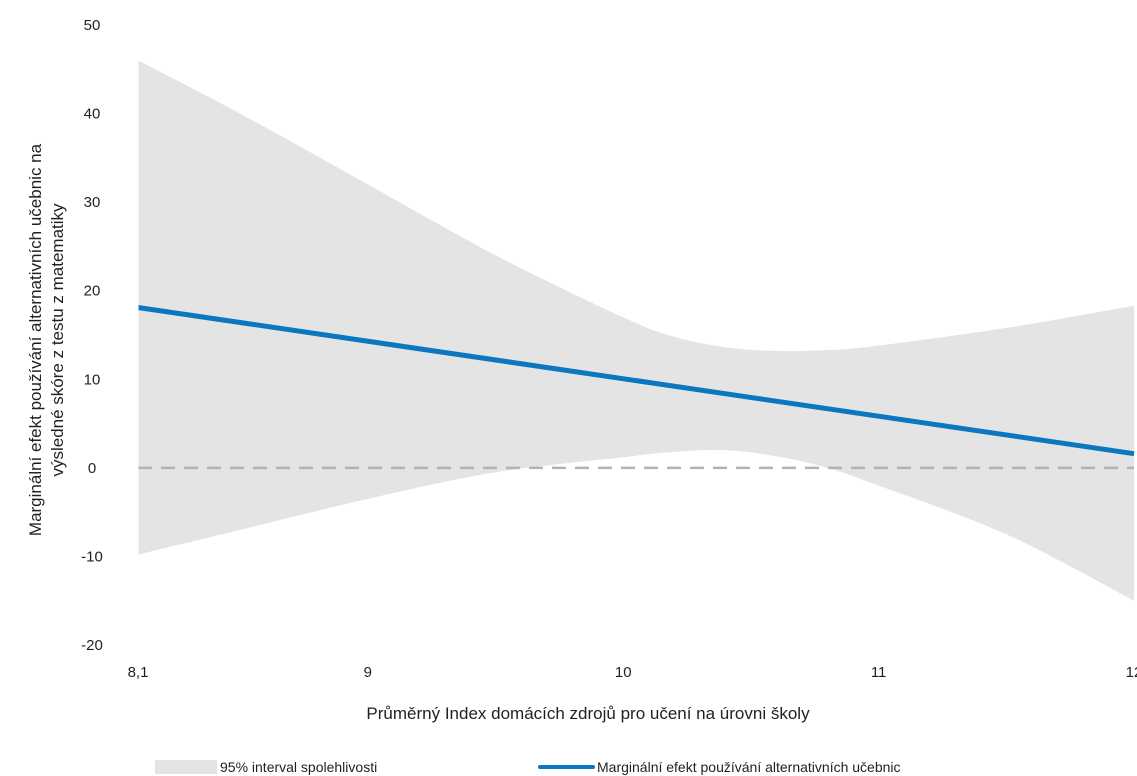 This screenshot has height=776, width=1137. What do you see at coordinates (92, 556) in the screenshot?
I see `y-tick-label: -10` at bounding box center [92, 556].